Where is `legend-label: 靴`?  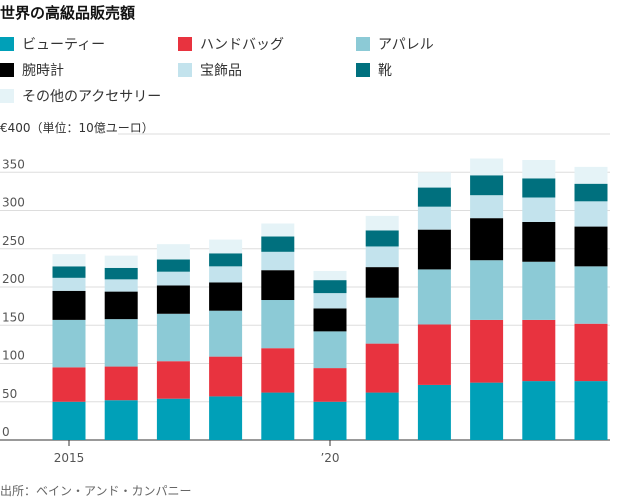 legend-label: 靴 is located at coordinates (385, 71).